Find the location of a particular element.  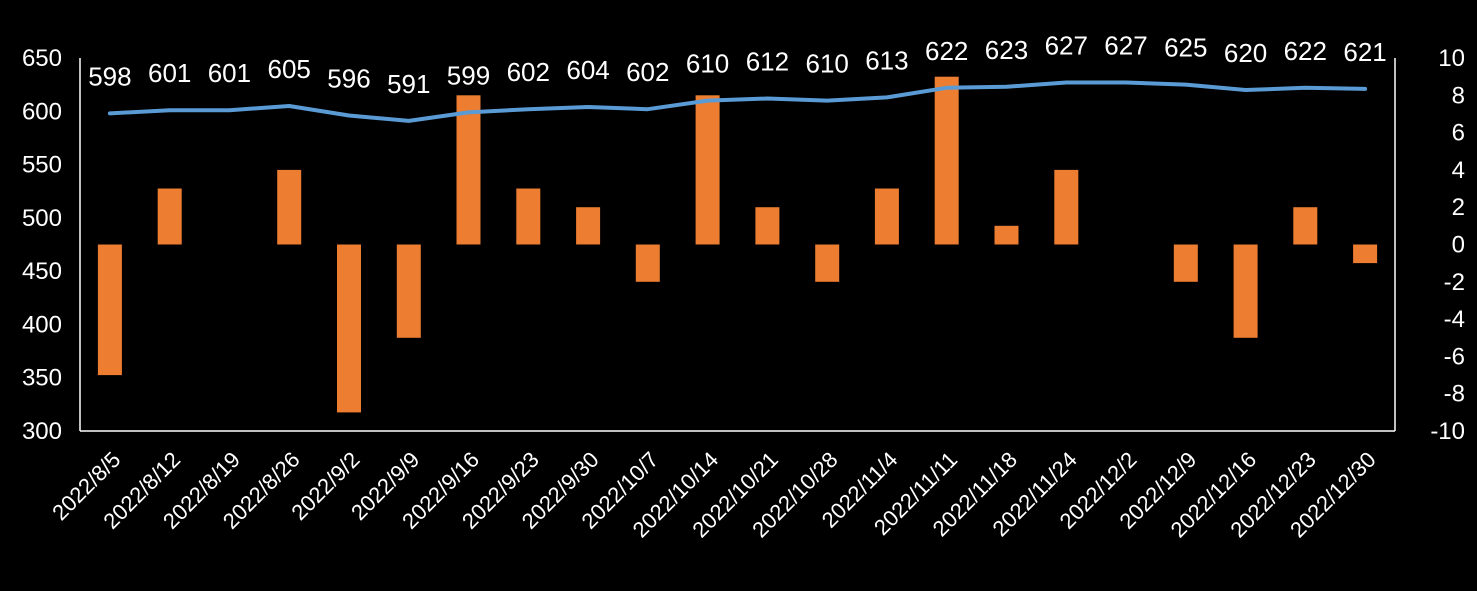

left-tick-label: 550 is located at coordinates (42, 165).